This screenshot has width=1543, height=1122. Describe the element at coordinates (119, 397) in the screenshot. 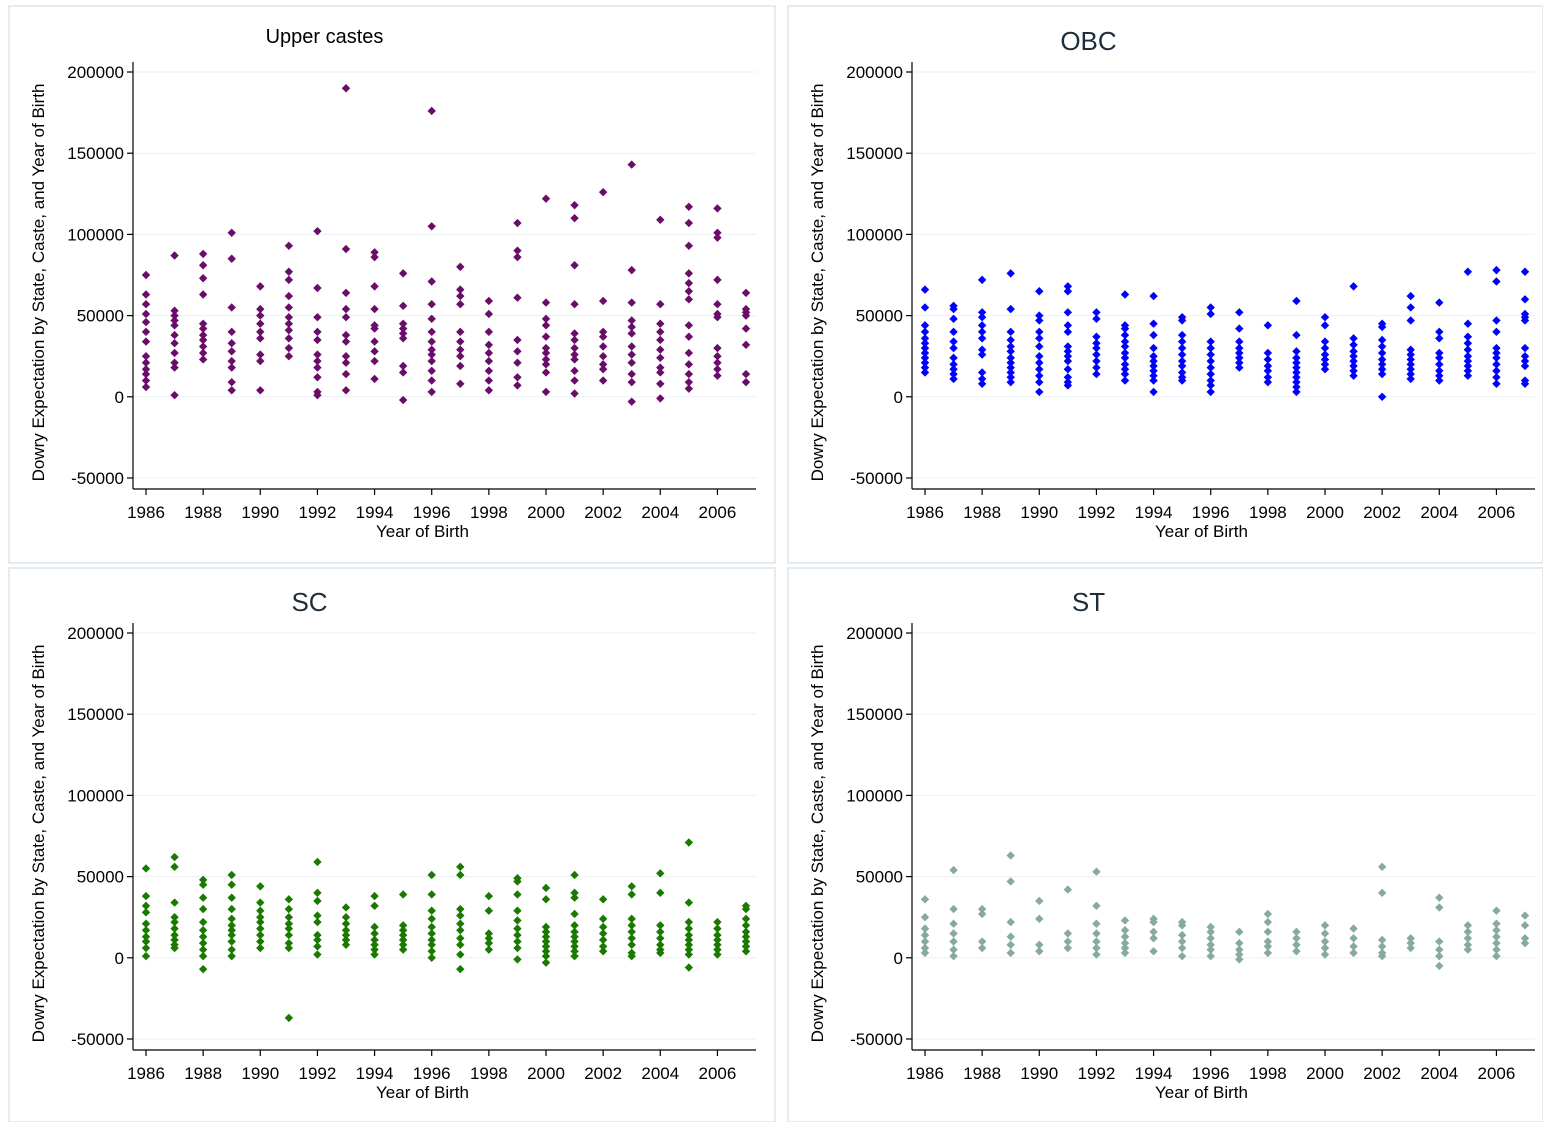

I see `y-tick-label: 0` at that location.